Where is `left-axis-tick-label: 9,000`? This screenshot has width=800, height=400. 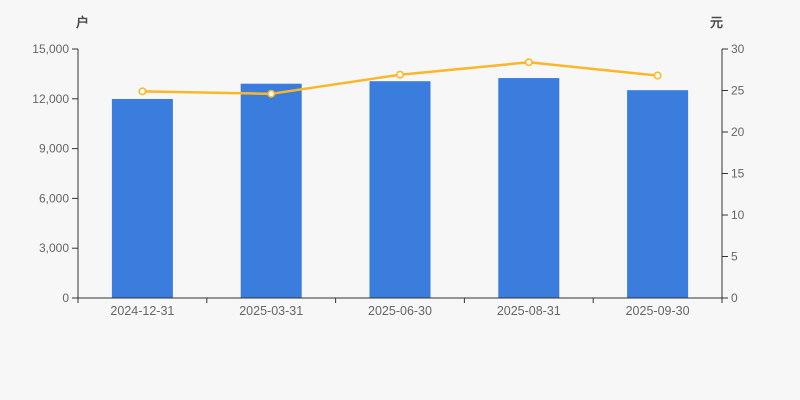
left-axis-tick-label: 9,000 is located at coordinates (54, 149).